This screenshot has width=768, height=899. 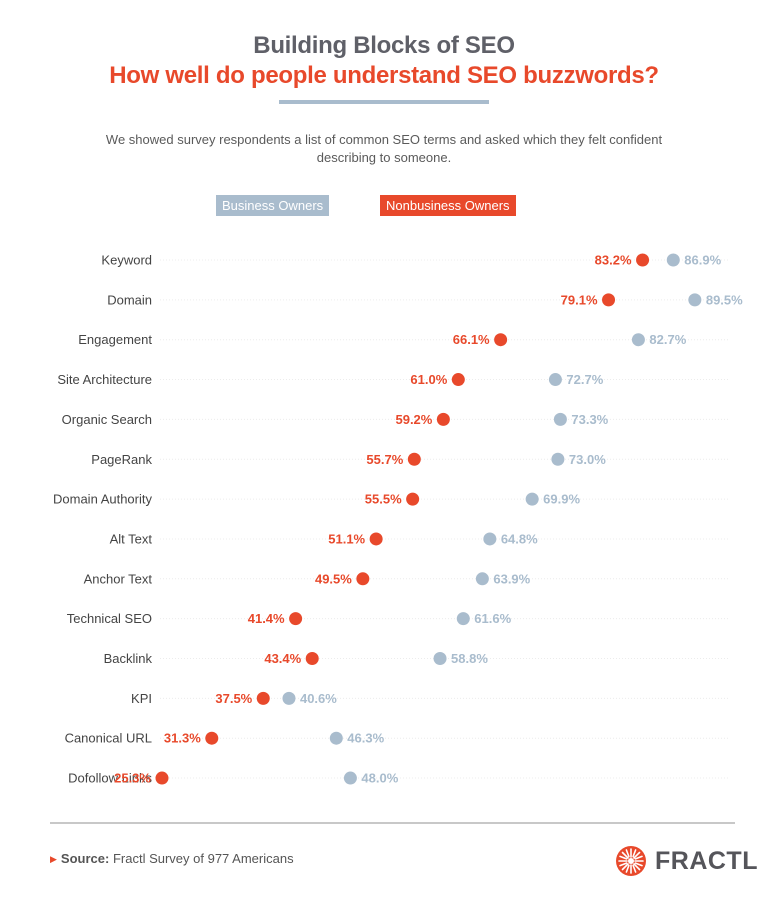 What do you see at coordinates (282, 658) in the screenshot?
I see `nonbusiness-value-label: 43.4%` at bounding box center [282, 658].